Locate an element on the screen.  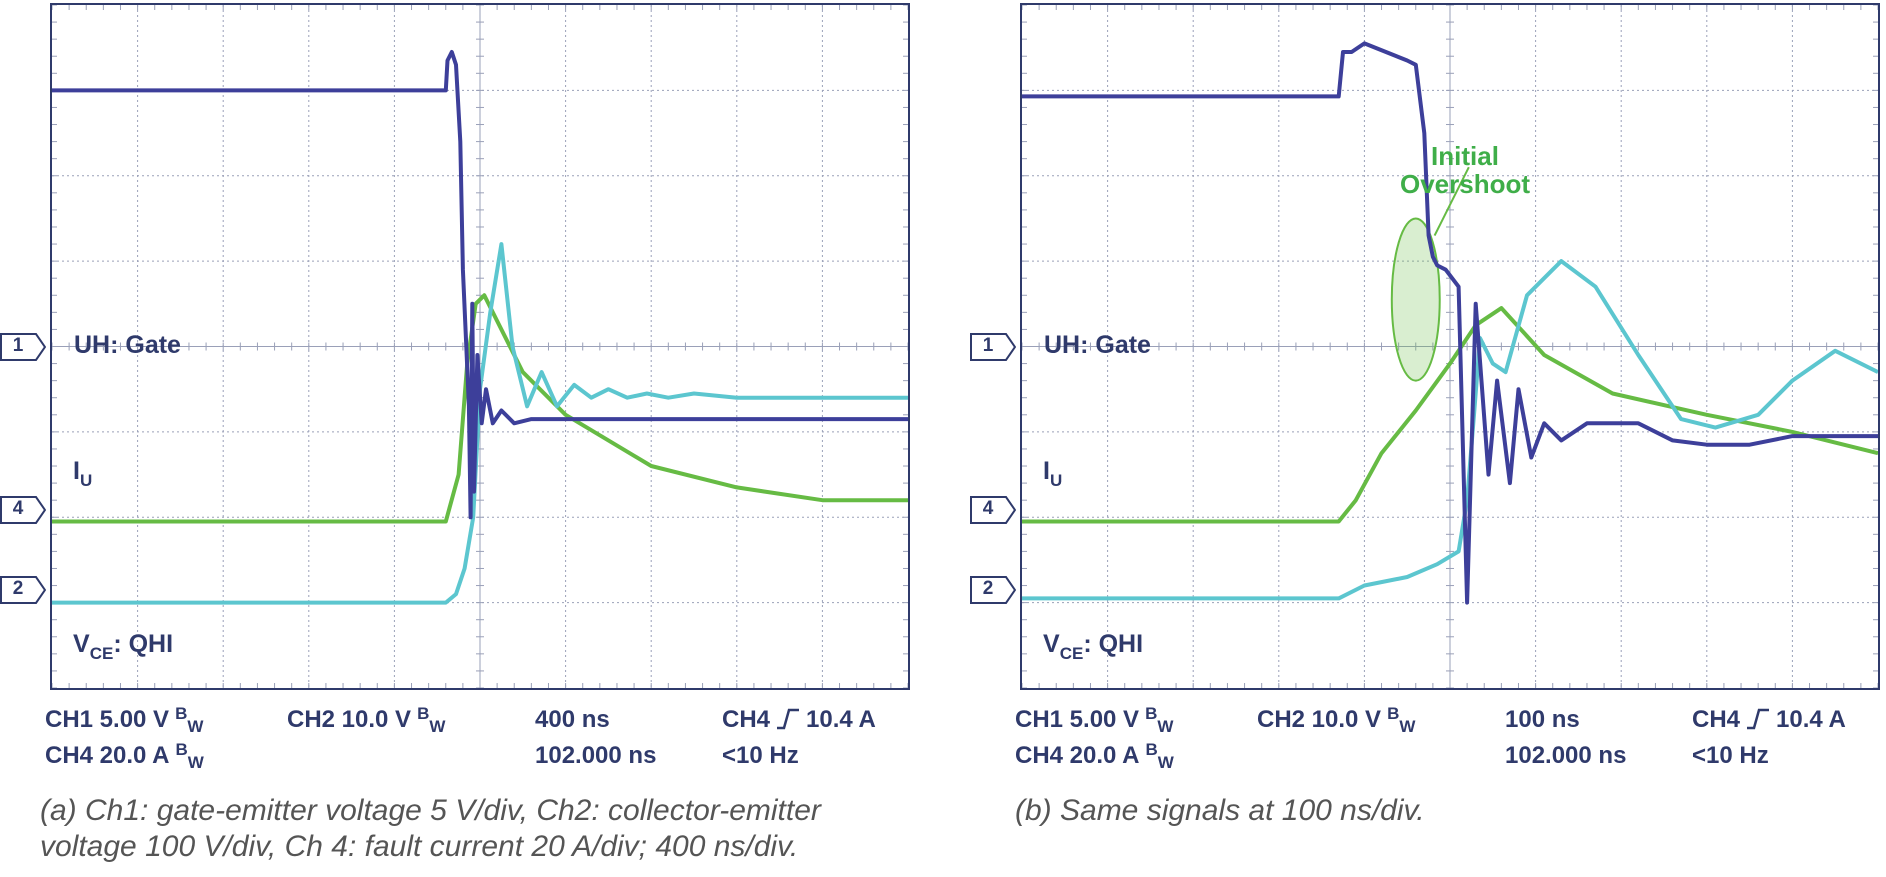
annotation-line2: Overshoot is located at coordinates (1465, 184).